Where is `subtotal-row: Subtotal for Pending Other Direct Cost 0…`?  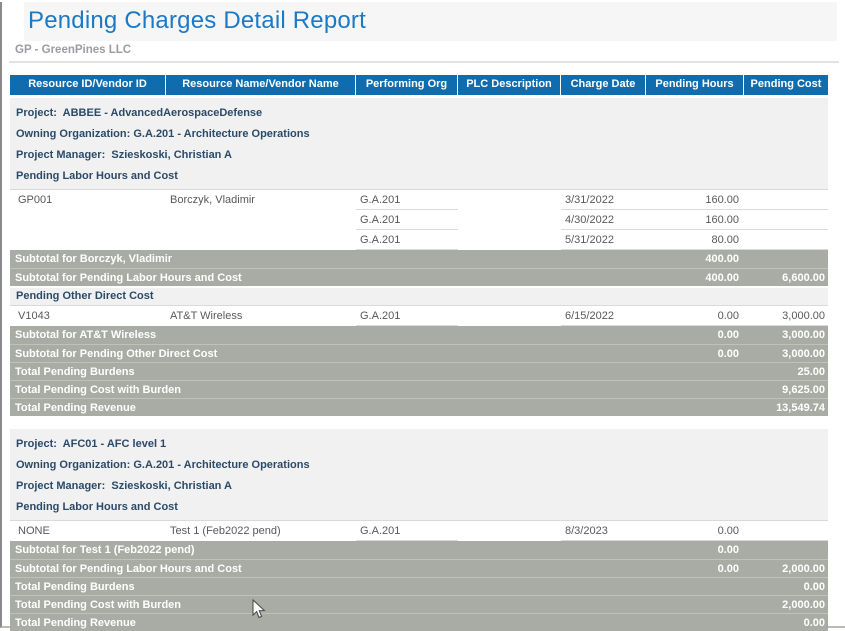 subtotal-row: Subtotal for Pending Other Direct Cost 0… is located at coordinates (419, 353).